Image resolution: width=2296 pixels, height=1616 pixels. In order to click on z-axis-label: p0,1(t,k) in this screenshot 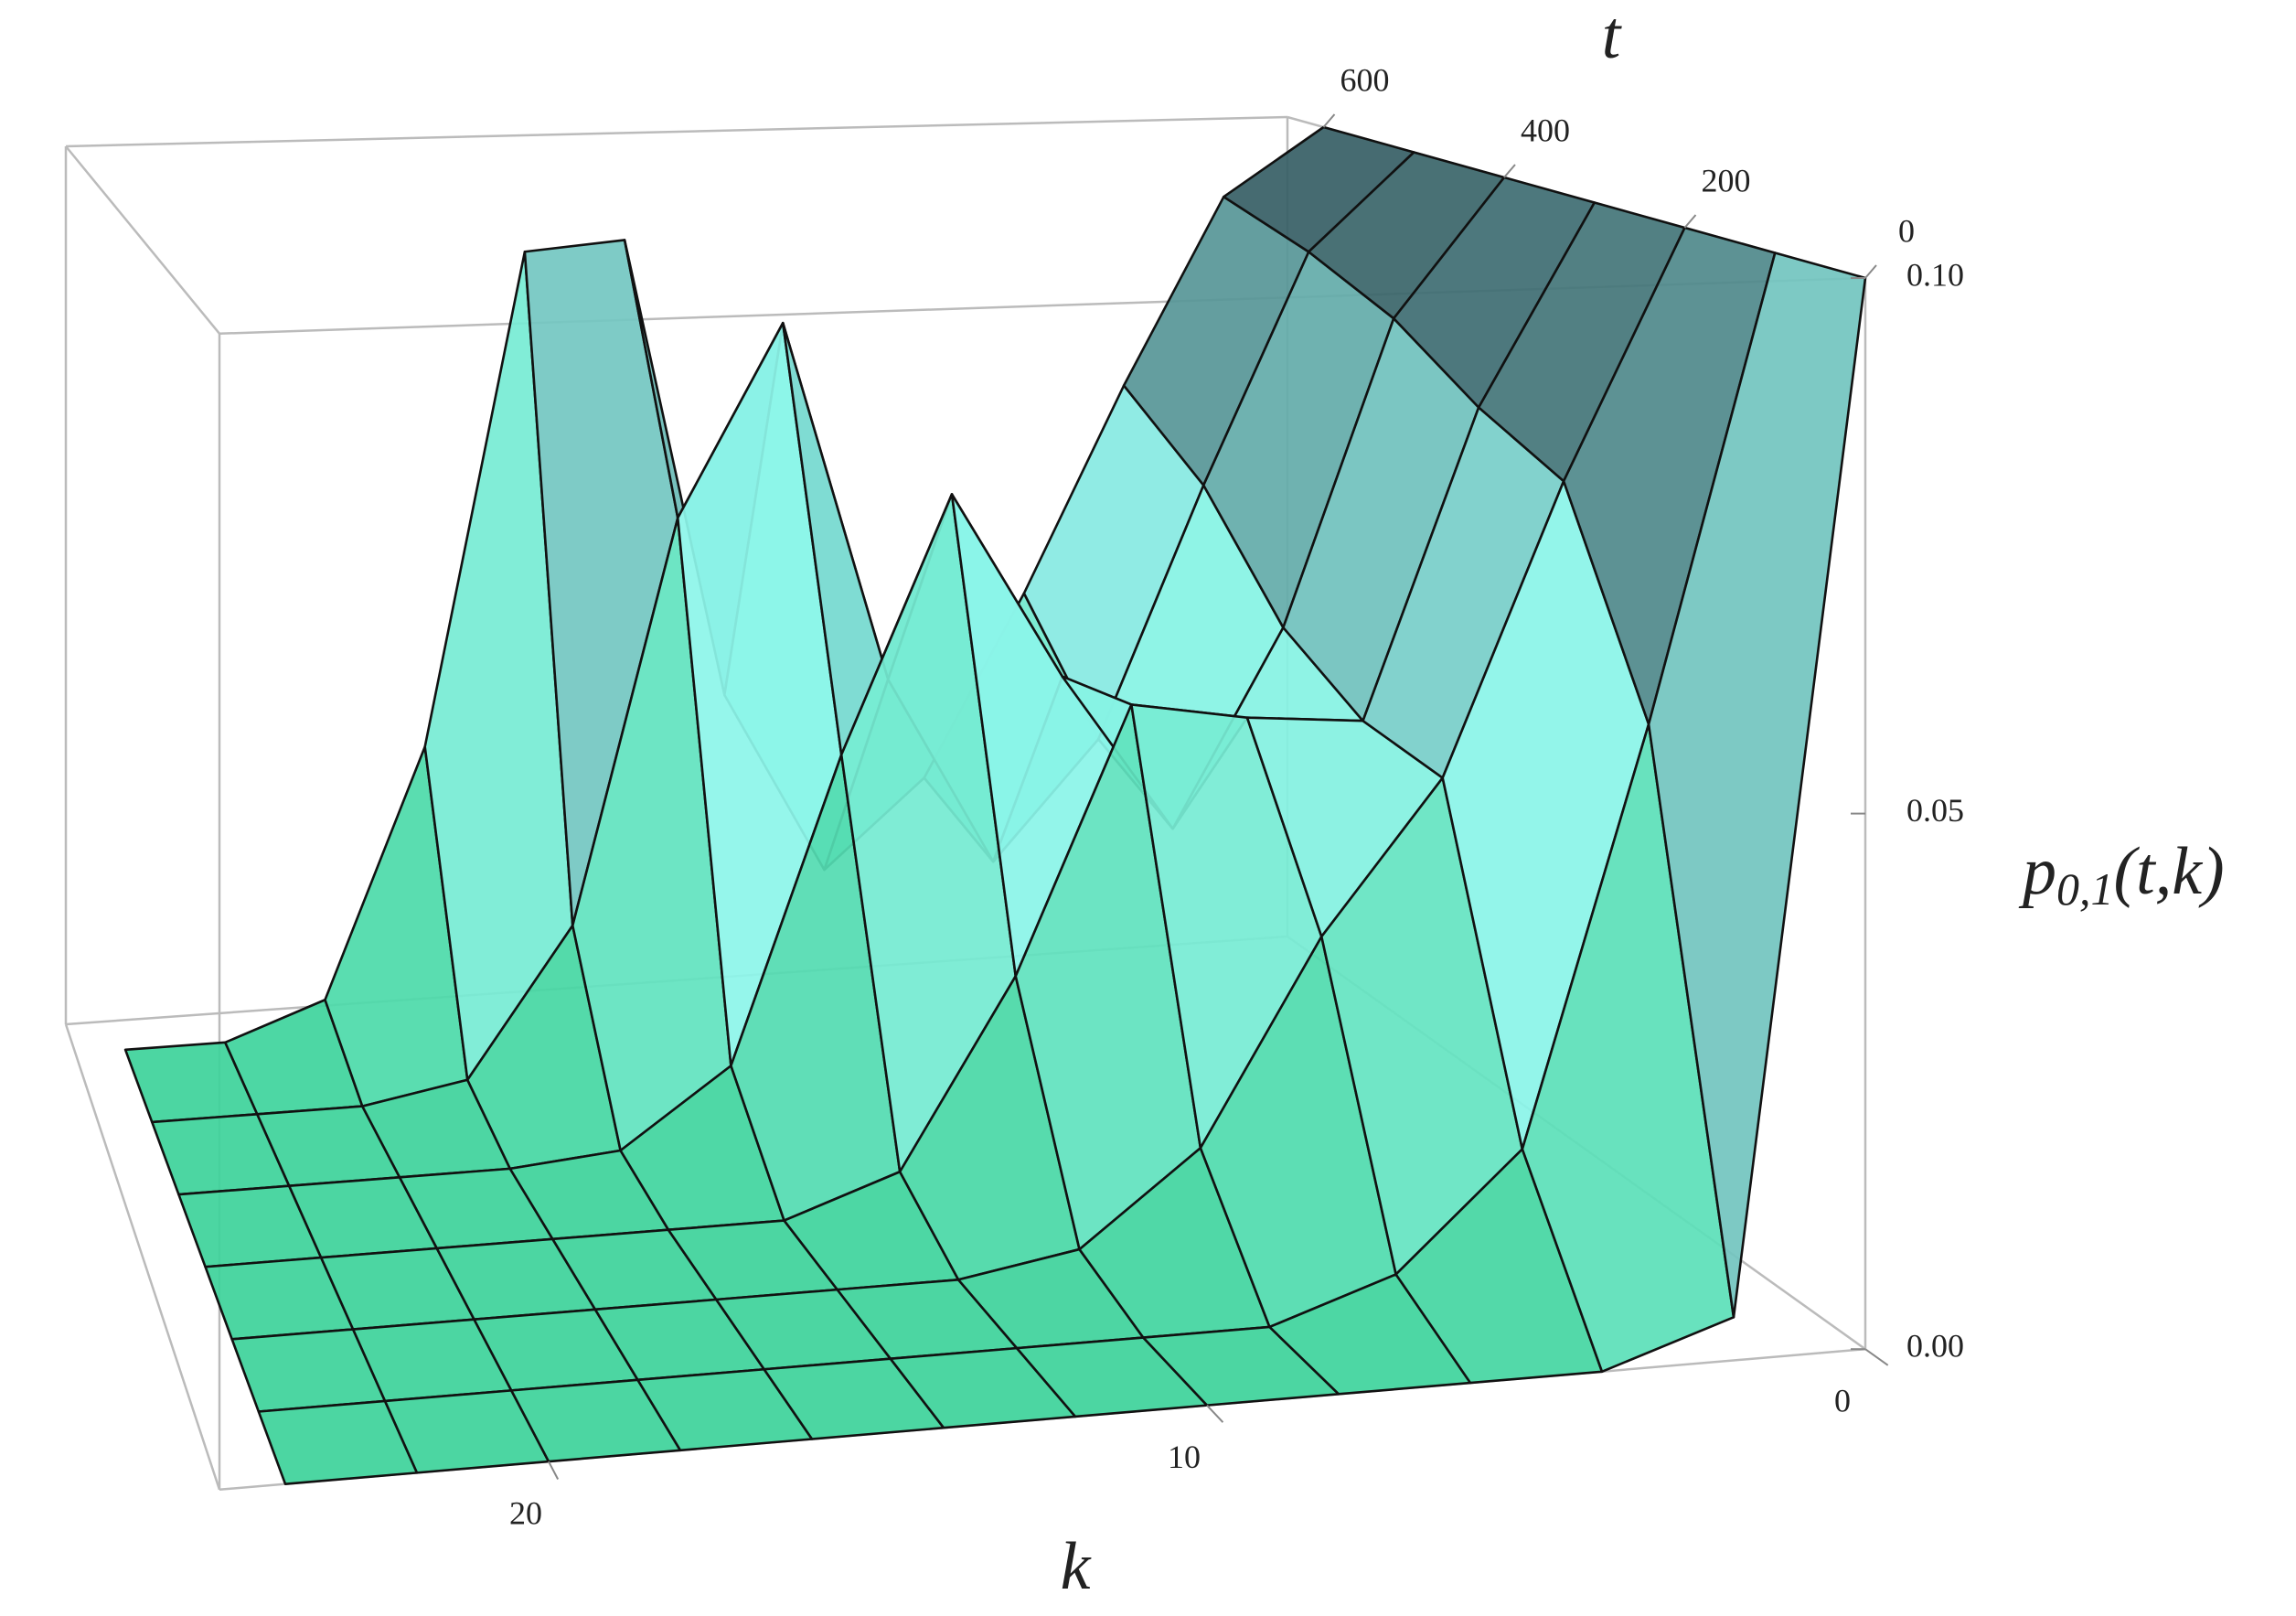, I will do `click(2121, 874)`.